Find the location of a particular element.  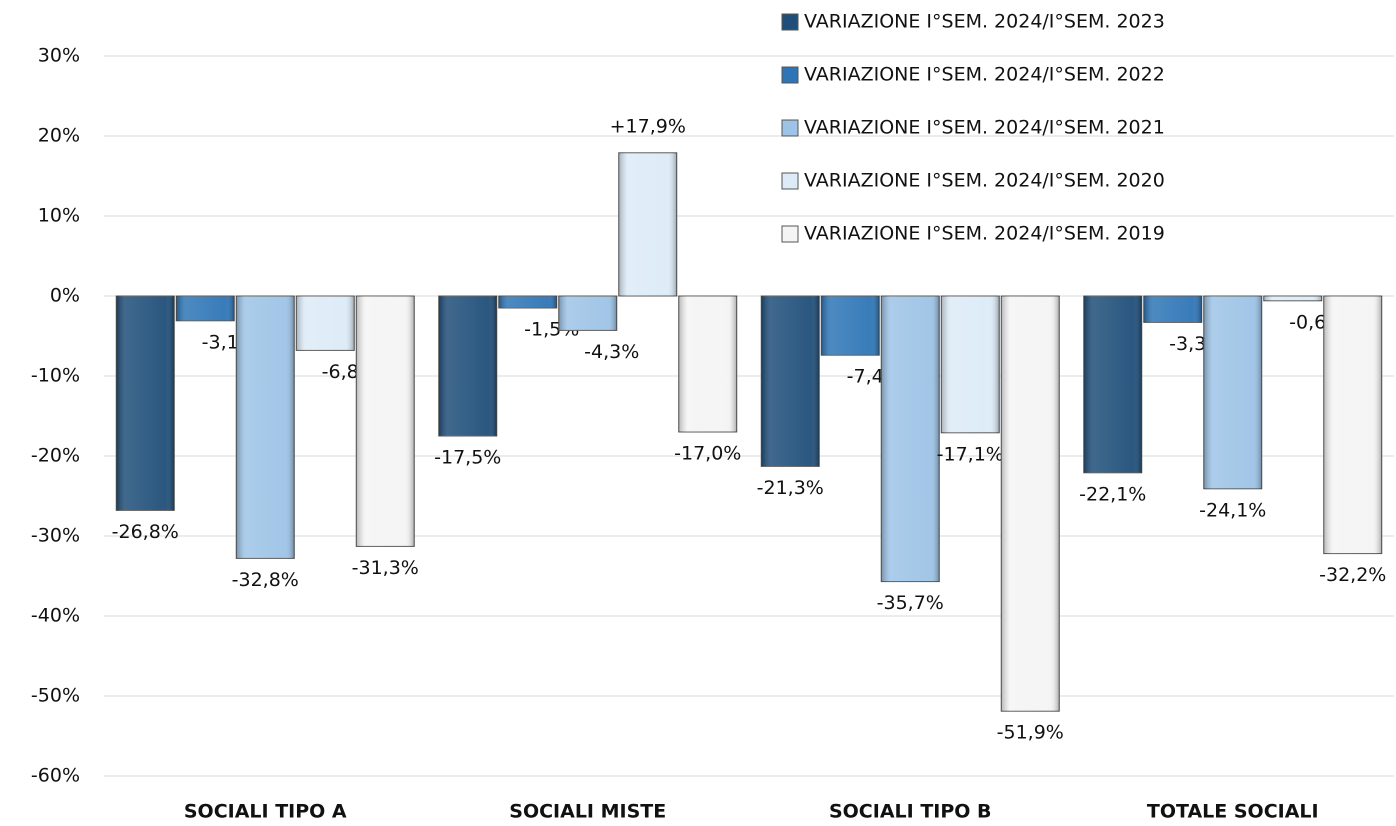

y-tick-label: -20% is located at coordinates (55, 456).